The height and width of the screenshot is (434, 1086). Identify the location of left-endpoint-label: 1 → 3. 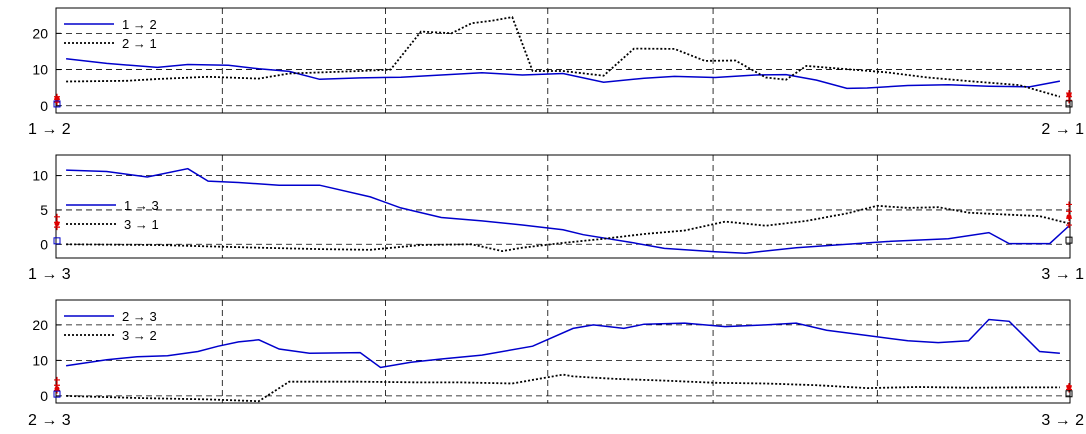
(49, 274).